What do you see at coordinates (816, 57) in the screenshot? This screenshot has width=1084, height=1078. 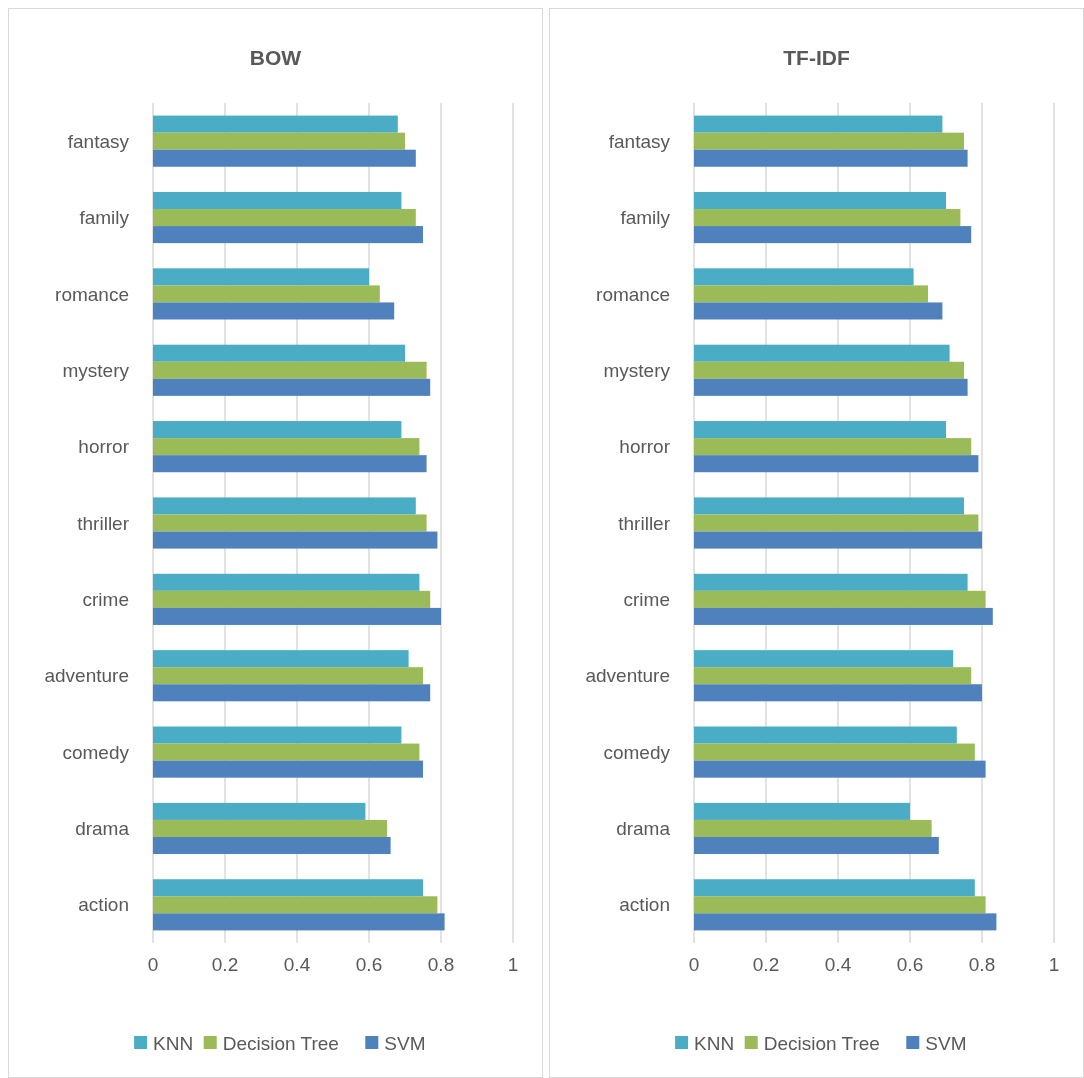 I see `chart-title: TF-IDF` at bounding box center [816, 57].